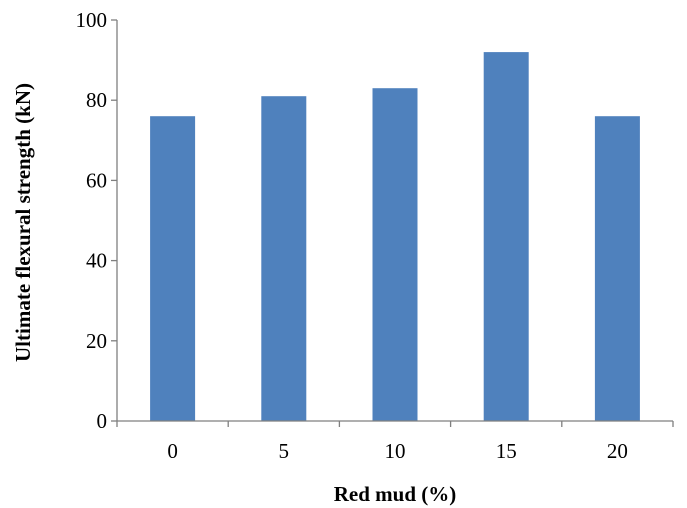 The height and width of the screenshot is (508, 687). I want to click on y-axis-title: Ultimate flexural strength (kN), so click(23, 222).